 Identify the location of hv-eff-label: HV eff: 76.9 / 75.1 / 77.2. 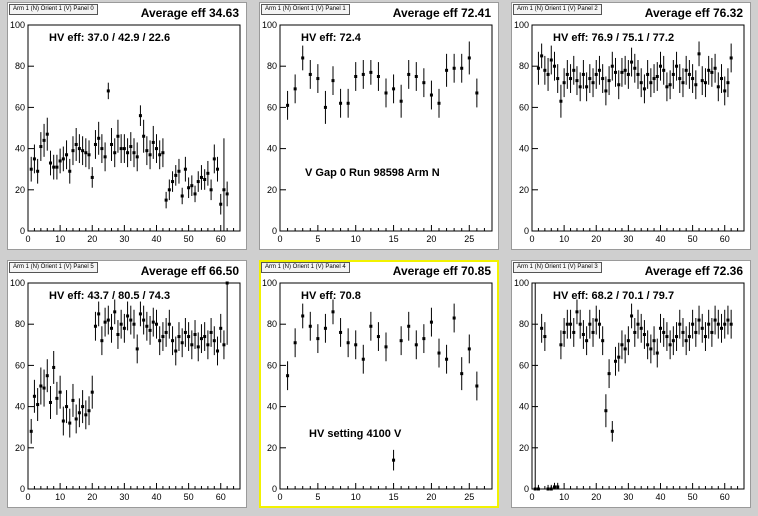
(614, 38).